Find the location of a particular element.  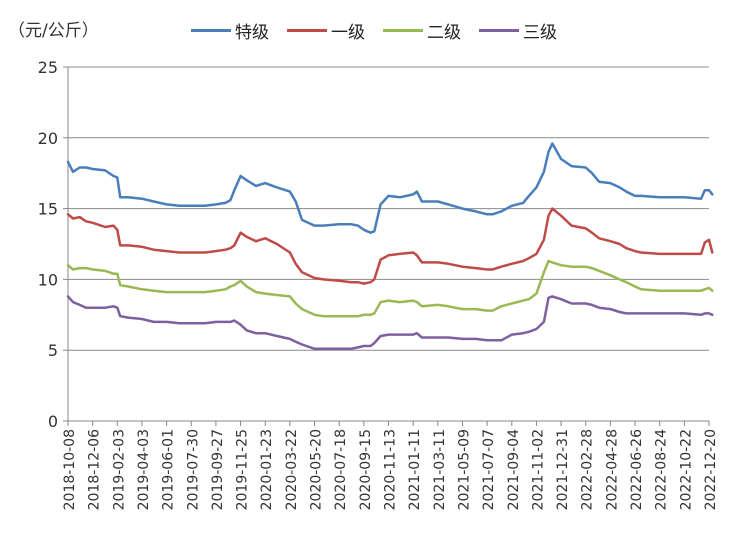

legend-item-erji: 二级 is located at coordinates (422, 30).